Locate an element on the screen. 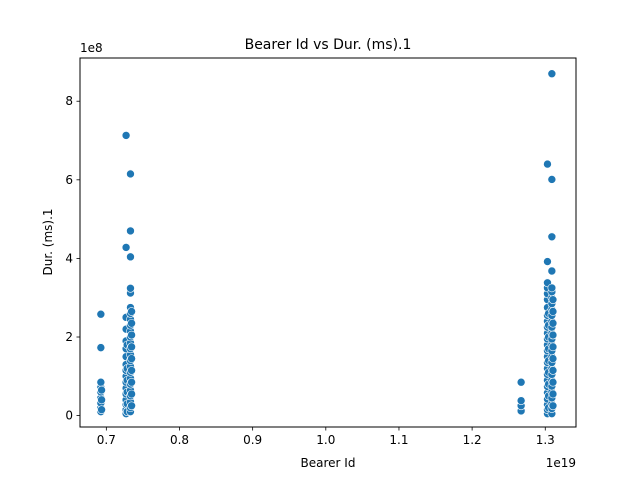 This screenshot has width=640, height=480. y-tick-label: 0 is located at coordinates (69, 416).